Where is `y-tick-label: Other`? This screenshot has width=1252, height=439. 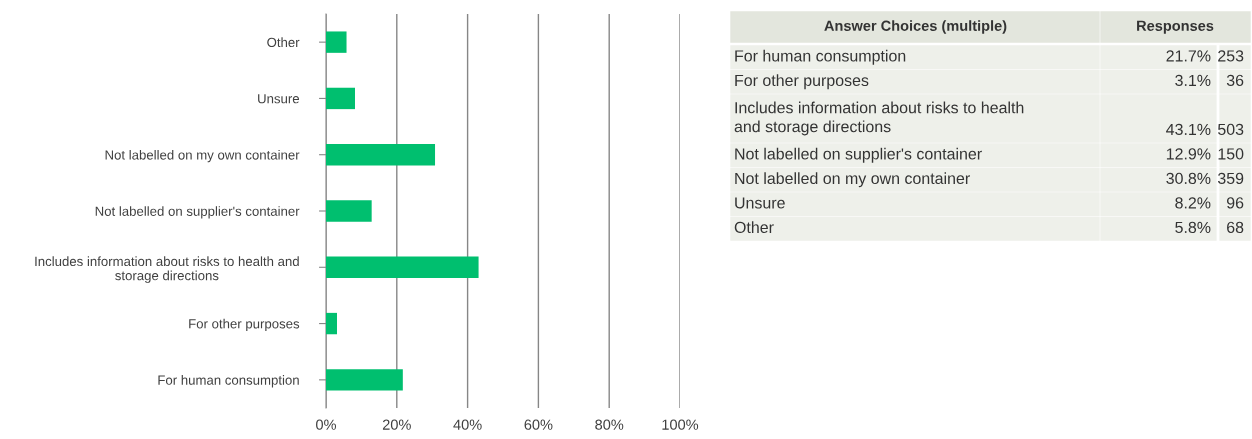 y-tick-label: Other is located at coordinates (283, 42).